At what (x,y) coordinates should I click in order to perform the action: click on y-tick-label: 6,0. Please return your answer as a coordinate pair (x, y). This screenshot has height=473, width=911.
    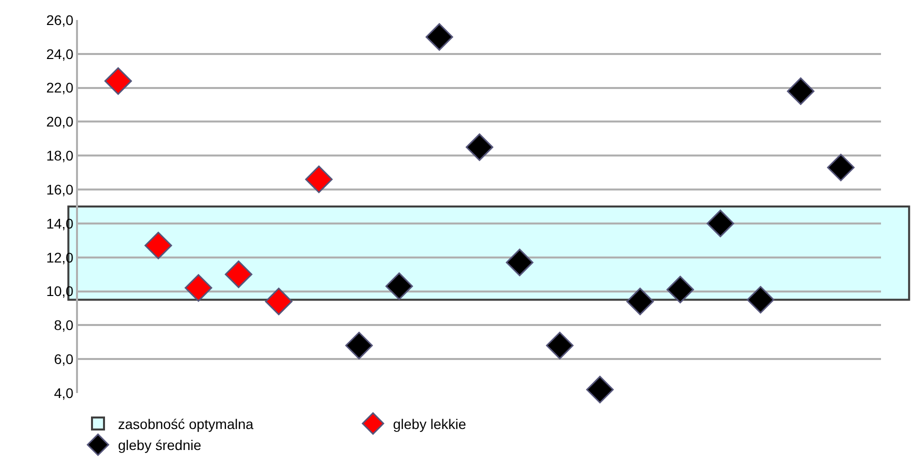
    Looking at the image, I should click on (64, 358).